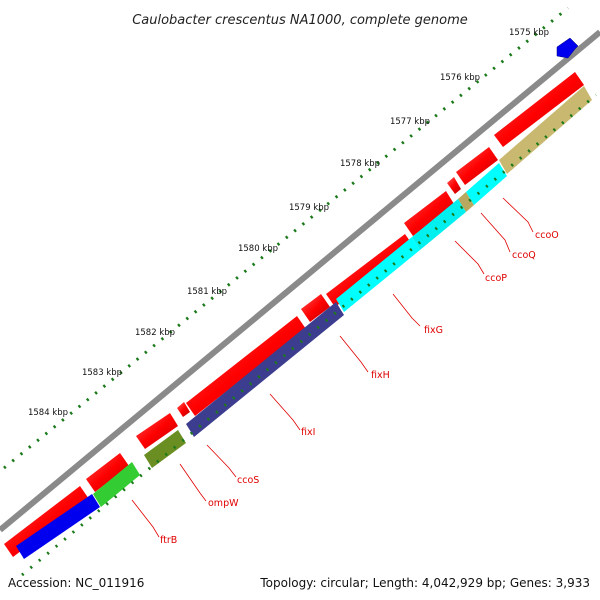 This screenshot has height=600, width=600. What do you see at coordinates (410, 122) in the screenshot?
I see `kbp-label: 1577 kbp` at bounding box center [410, 122].